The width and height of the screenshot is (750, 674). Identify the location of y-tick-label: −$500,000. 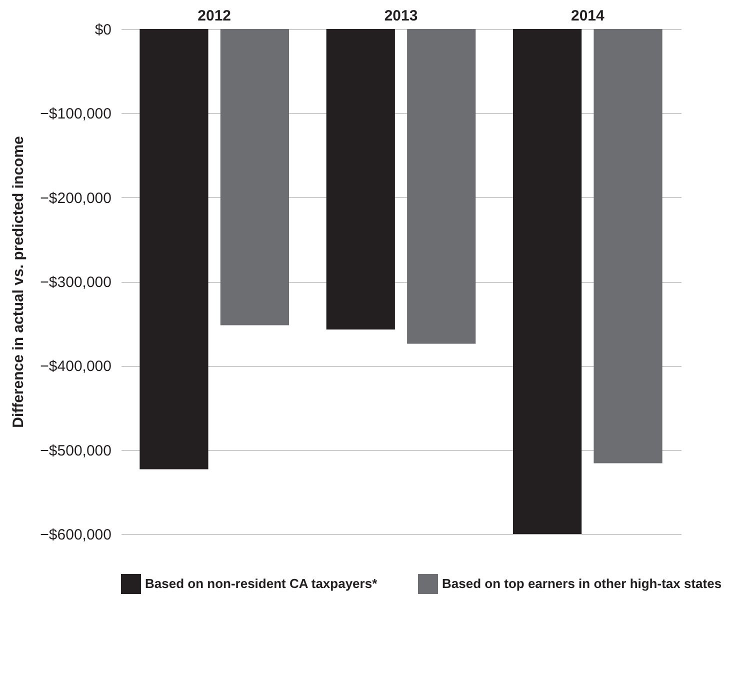
(76, 451).